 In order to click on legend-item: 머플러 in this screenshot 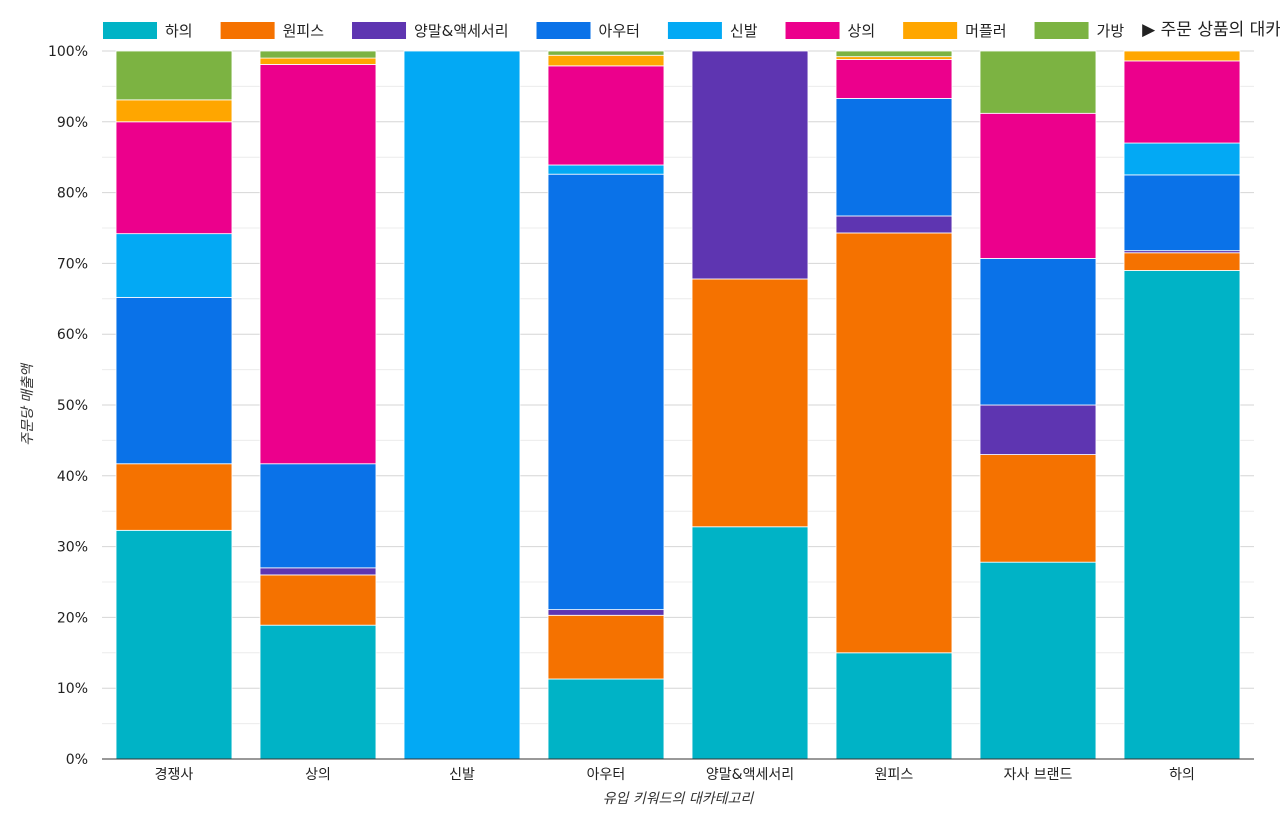, I will do `click(955, 31)`.